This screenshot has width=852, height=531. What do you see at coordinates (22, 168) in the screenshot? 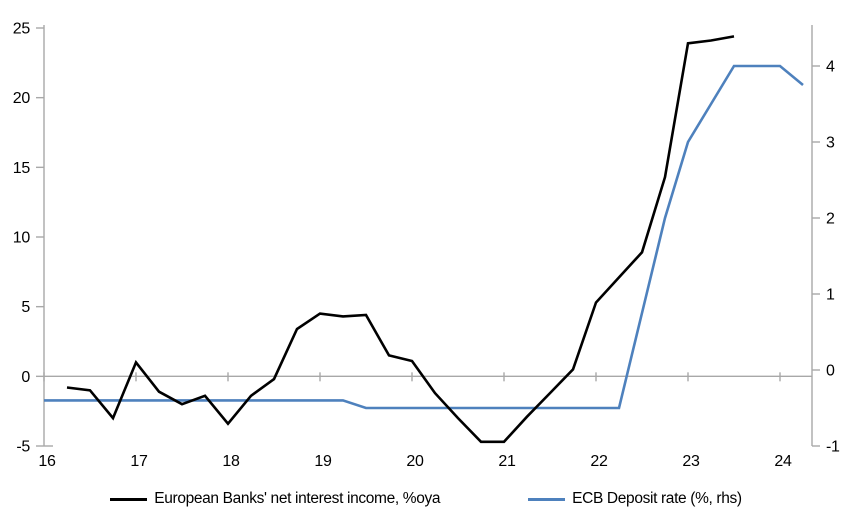
I see `svg-text: 15` at bounding box center [22, 168].